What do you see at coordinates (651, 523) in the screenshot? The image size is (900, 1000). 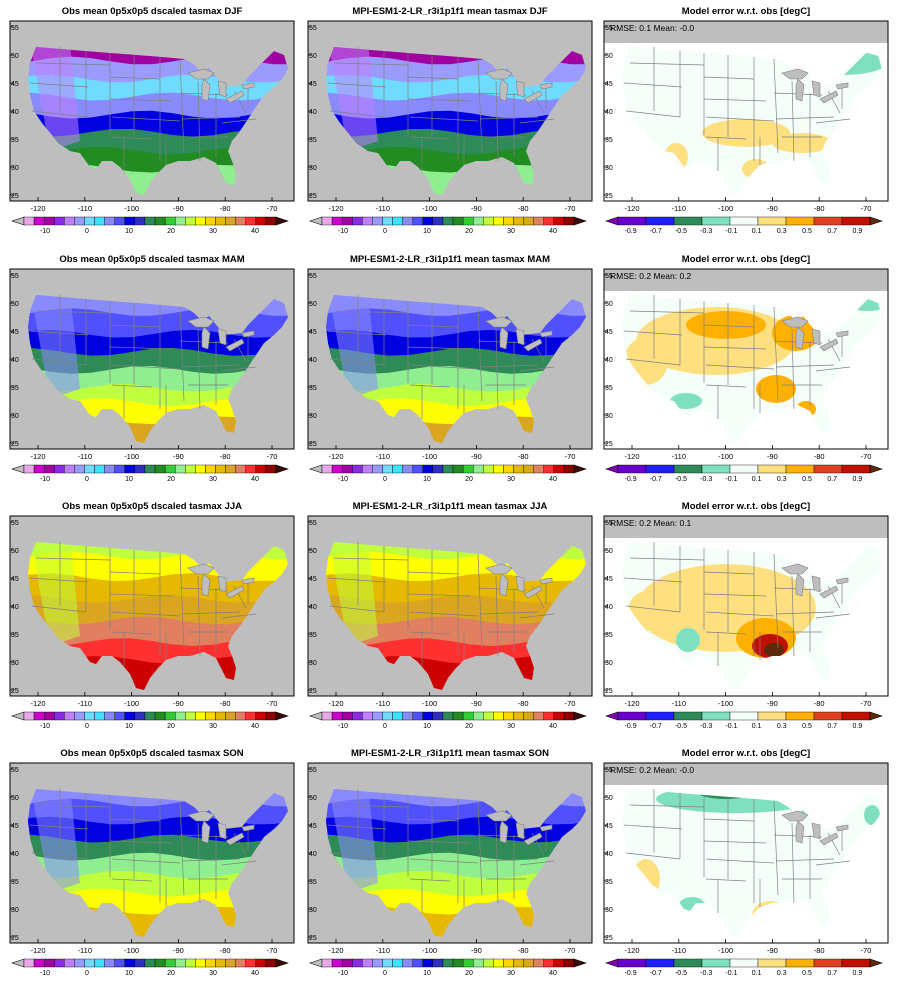 I see `error-stats: RMSE: 0.2 Mean: 0.1` at bounding box center [651, 523].